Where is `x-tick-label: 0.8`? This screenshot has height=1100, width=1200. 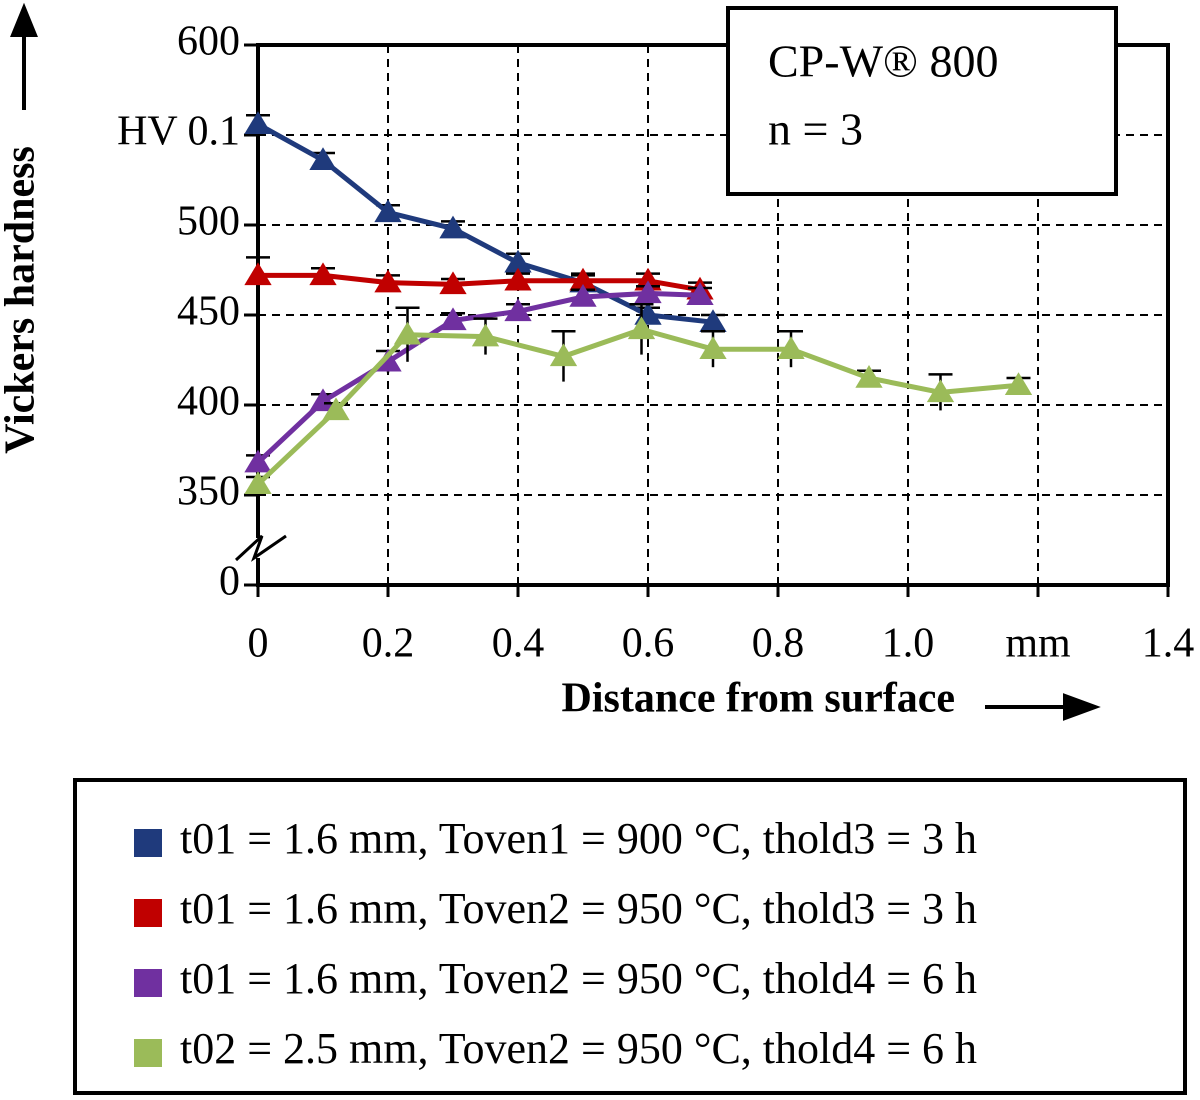
x-tick-label: 0.8 is located at coordinates (778, 644).